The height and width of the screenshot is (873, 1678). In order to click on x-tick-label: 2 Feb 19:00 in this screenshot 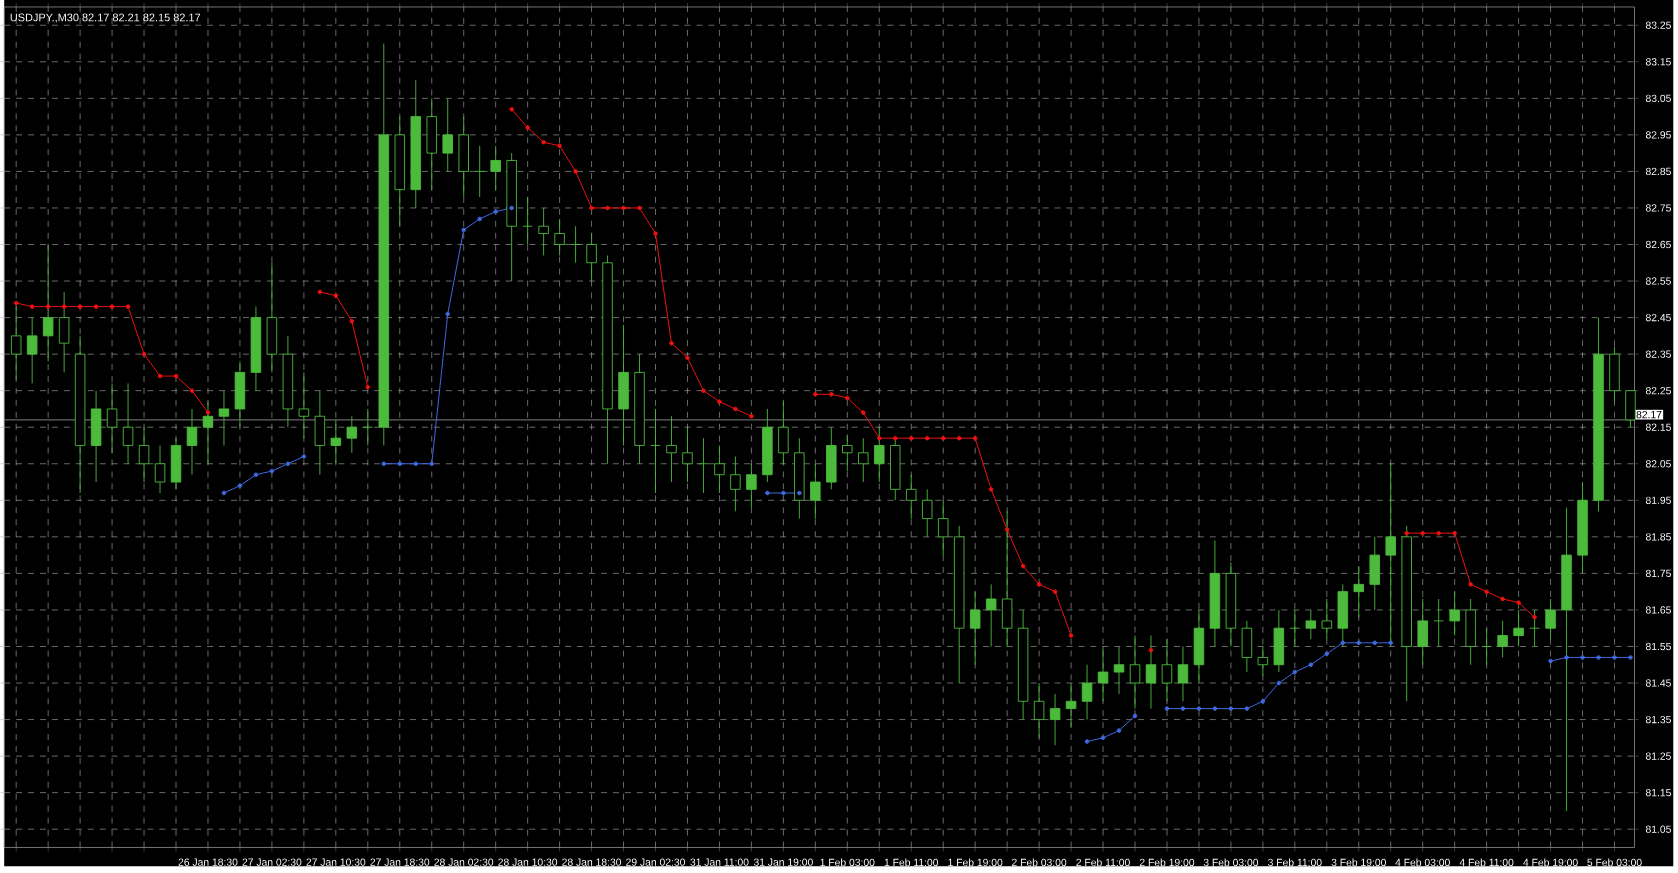, I will do `click(1167, 862)`.